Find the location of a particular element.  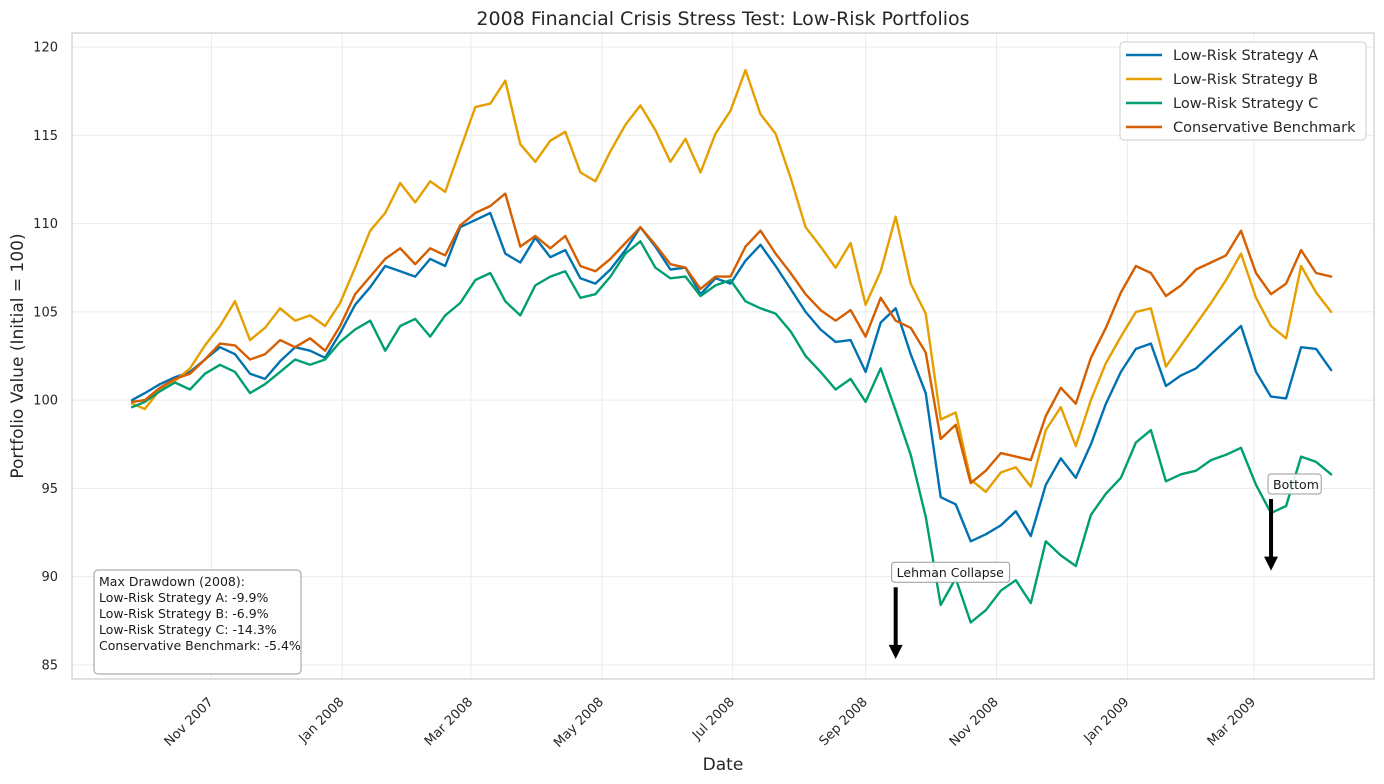

y-axis-ticks: 85 90 95 100 105 110 115 120 is located at coordinates (45, 357).